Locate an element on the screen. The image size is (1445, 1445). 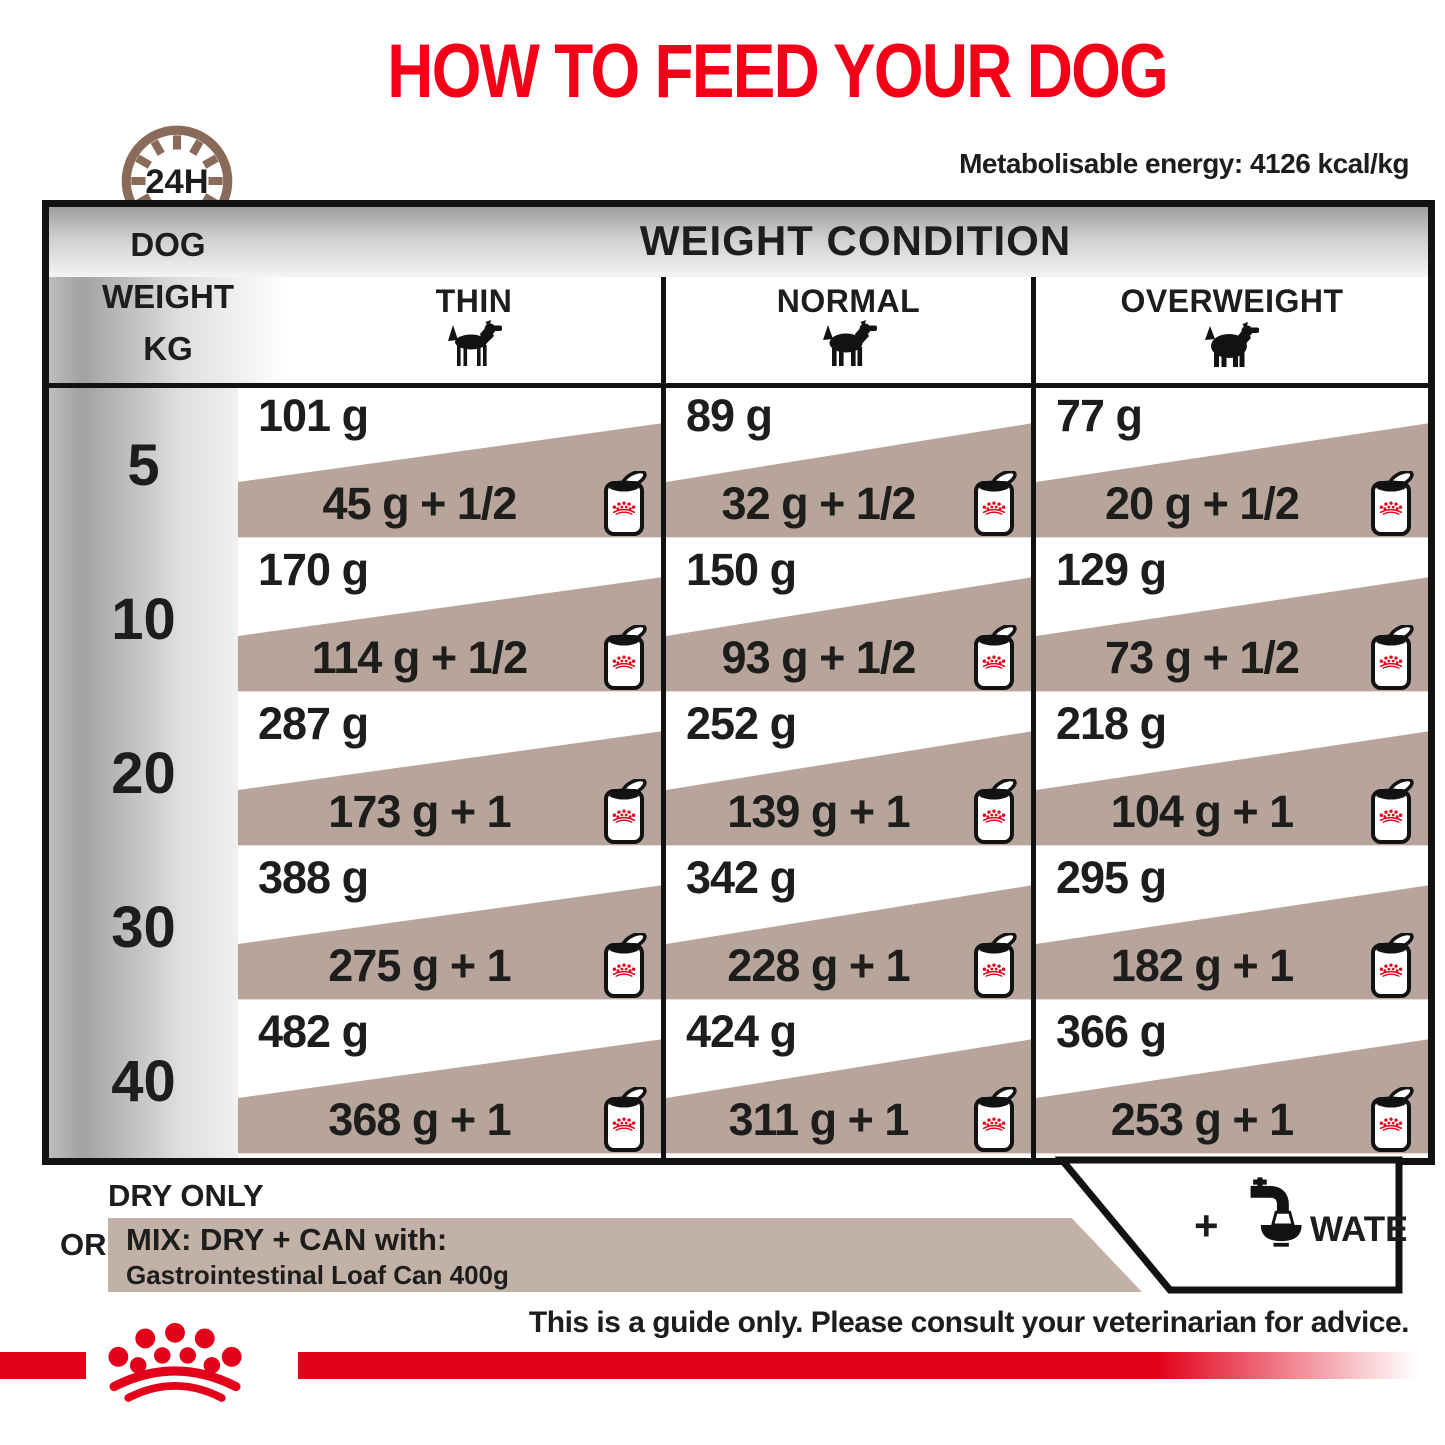
mix-amount: 93 g + 1/2 is located at coordinates (819, 657).